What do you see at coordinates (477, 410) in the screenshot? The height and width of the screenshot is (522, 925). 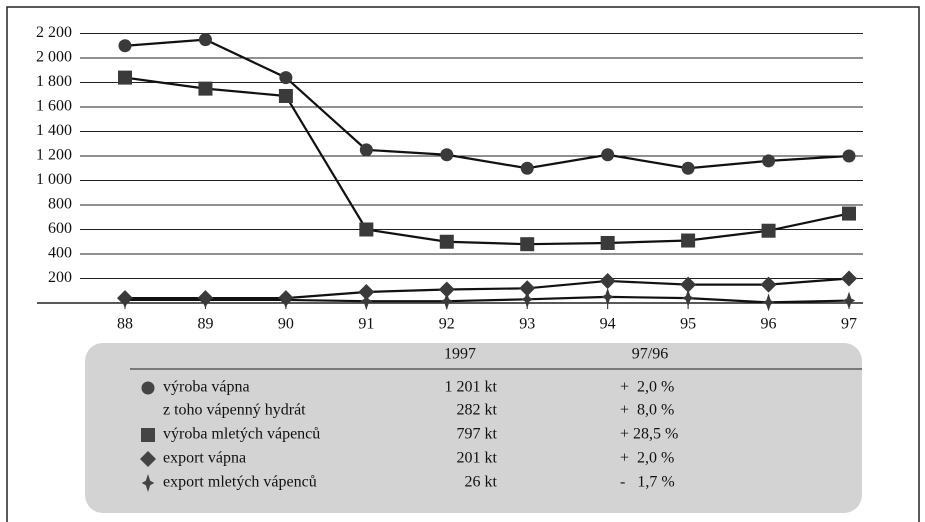 I see `row-value: 282 kt` at bounding box center [477, 410].